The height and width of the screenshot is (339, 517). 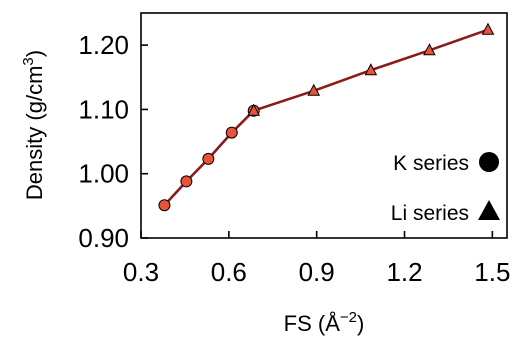 I want to click on x-tick-label: 1.5, so click(x=492, y=272).